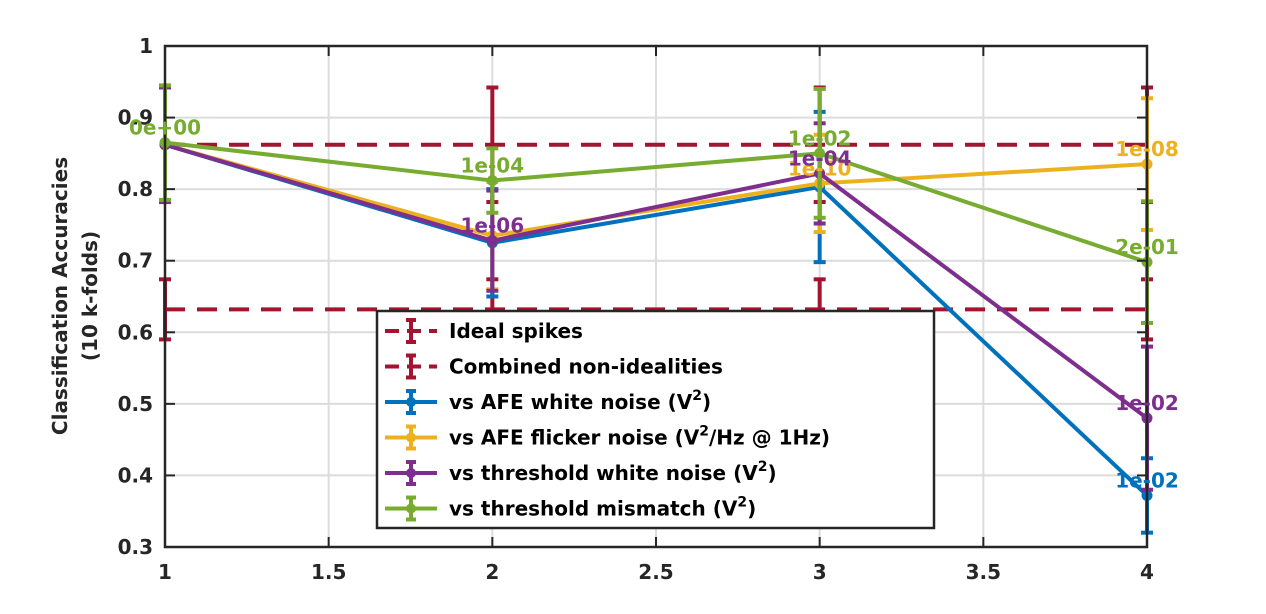 This screenshot has width=1266, height=614. Describe the element at coordinates (492, 572) in the screenshot. I see `x-tick-label: 2` at that location.